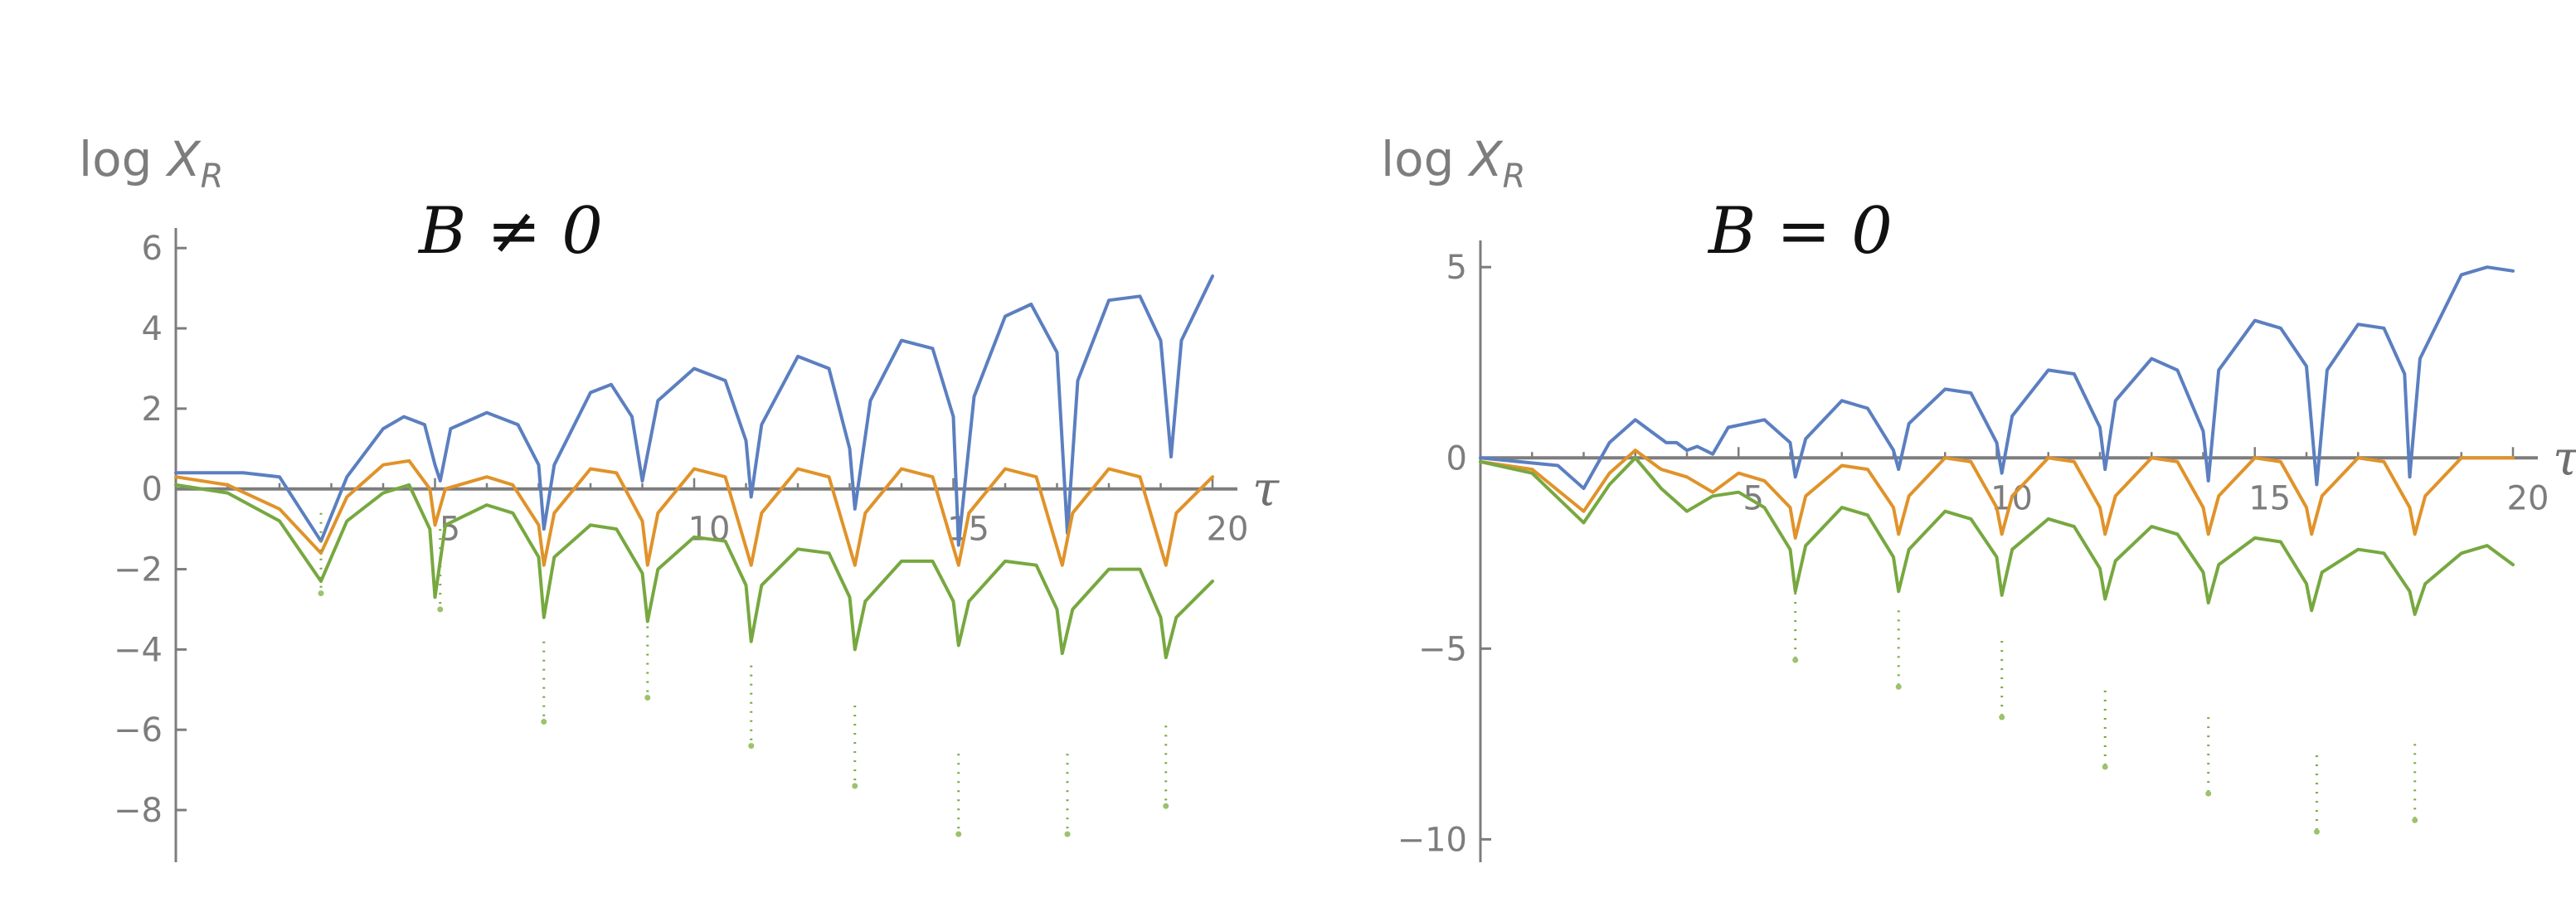  Describe the element at coordinates (1266, 489) in the screenshot. I see `chart0-x-axis-label: τ` at that location.